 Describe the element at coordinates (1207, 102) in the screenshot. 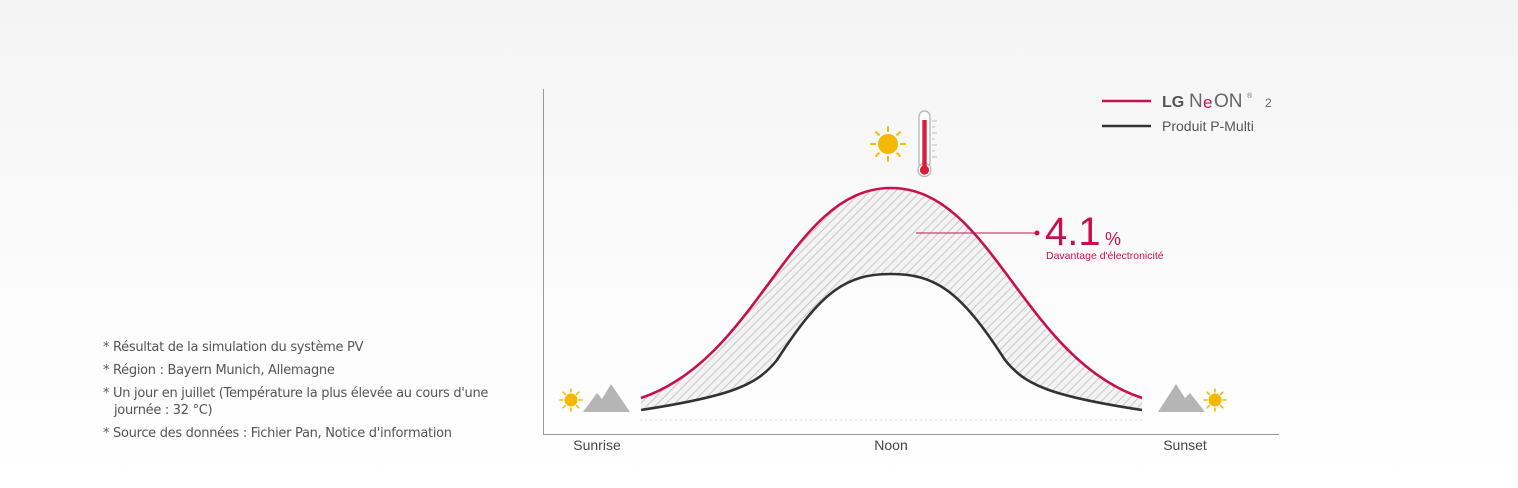

I see `legend-product-e: e` at that location.